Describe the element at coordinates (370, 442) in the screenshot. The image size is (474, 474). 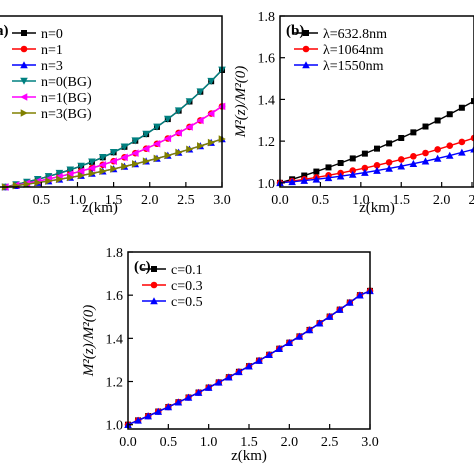
I see `x-tick-label: 3.0` at that location.